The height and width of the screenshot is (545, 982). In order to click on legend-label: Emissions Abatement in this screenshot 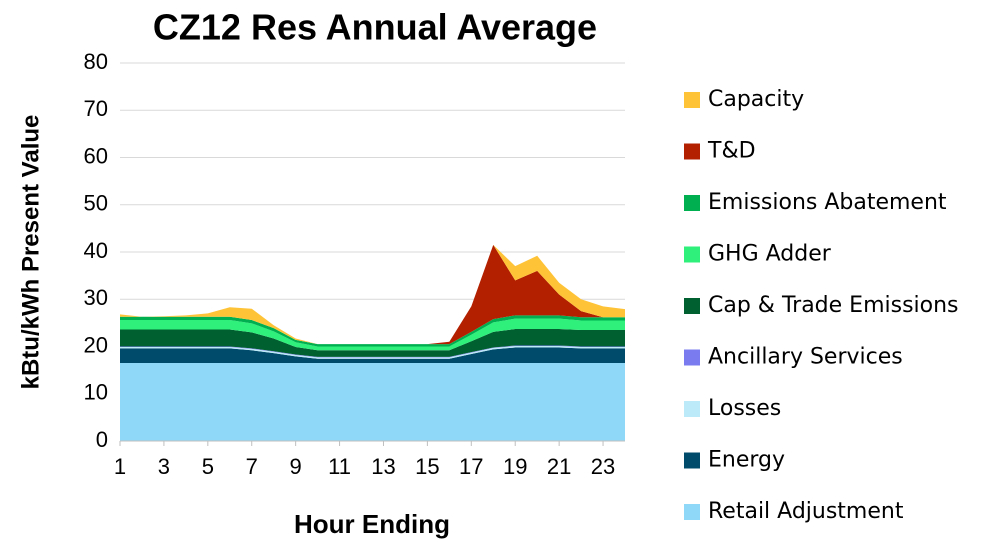, I will do `click(827, 202)`.